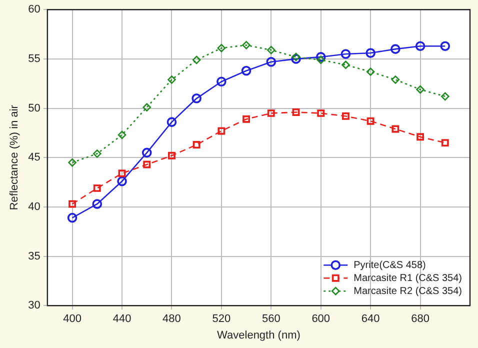  What do you see at coordinates (408, 291) in the screenshot?
I see `legend-label: Marcasite R2 (C&S 354)` at bounding box center [408, 291].